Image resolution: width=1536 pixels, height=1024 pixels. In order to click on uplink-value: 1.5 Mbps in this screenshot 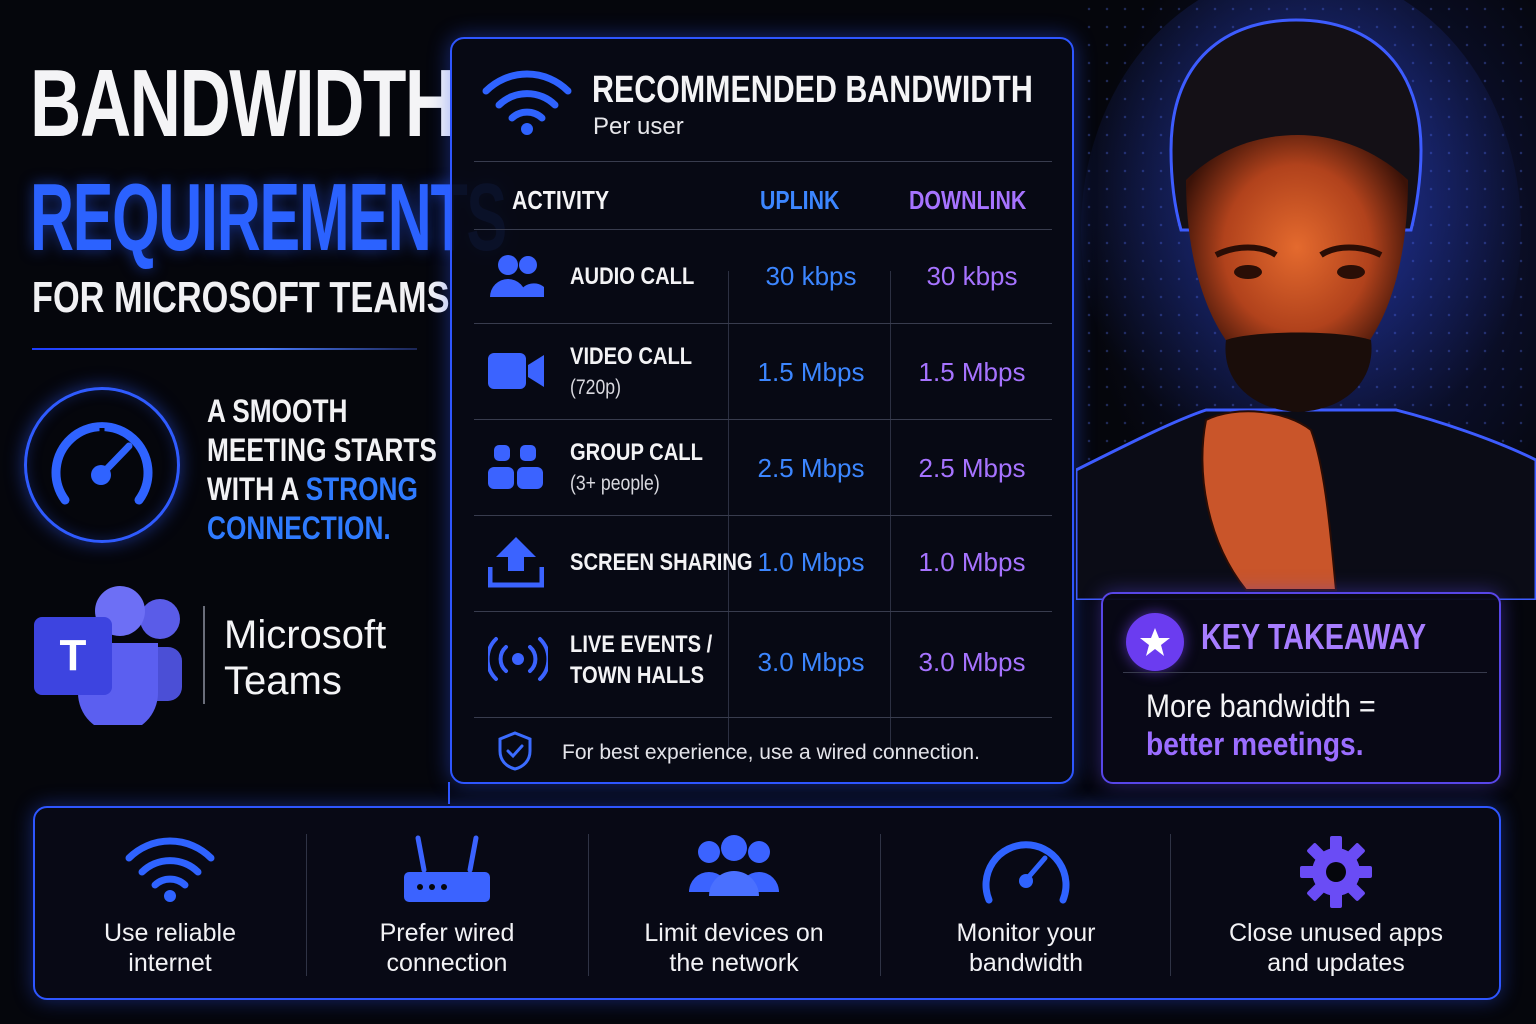, I will do `click(811, 372)`.